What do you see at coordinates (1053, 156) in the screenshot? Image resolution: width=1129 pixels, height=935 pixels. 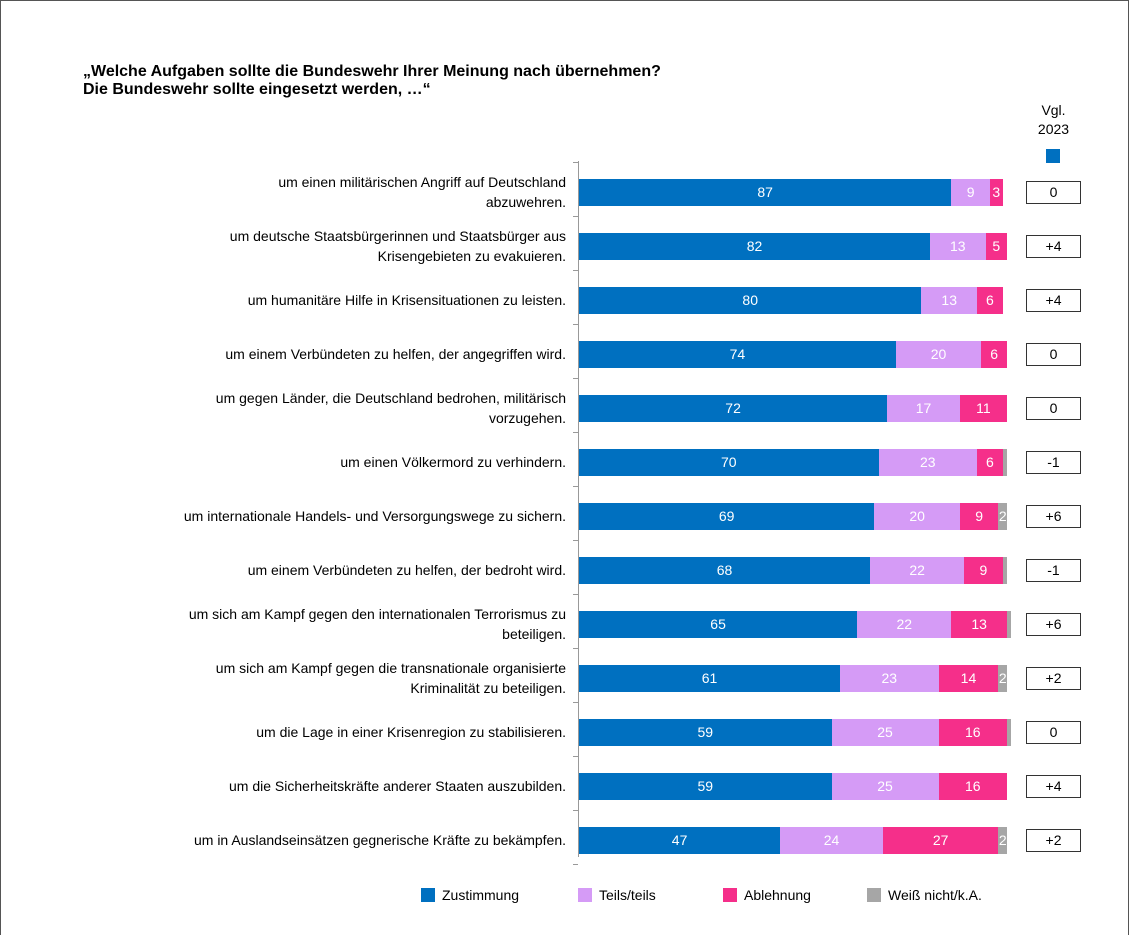 I see `comparison-swatch` at bounding box center [1053, 156].